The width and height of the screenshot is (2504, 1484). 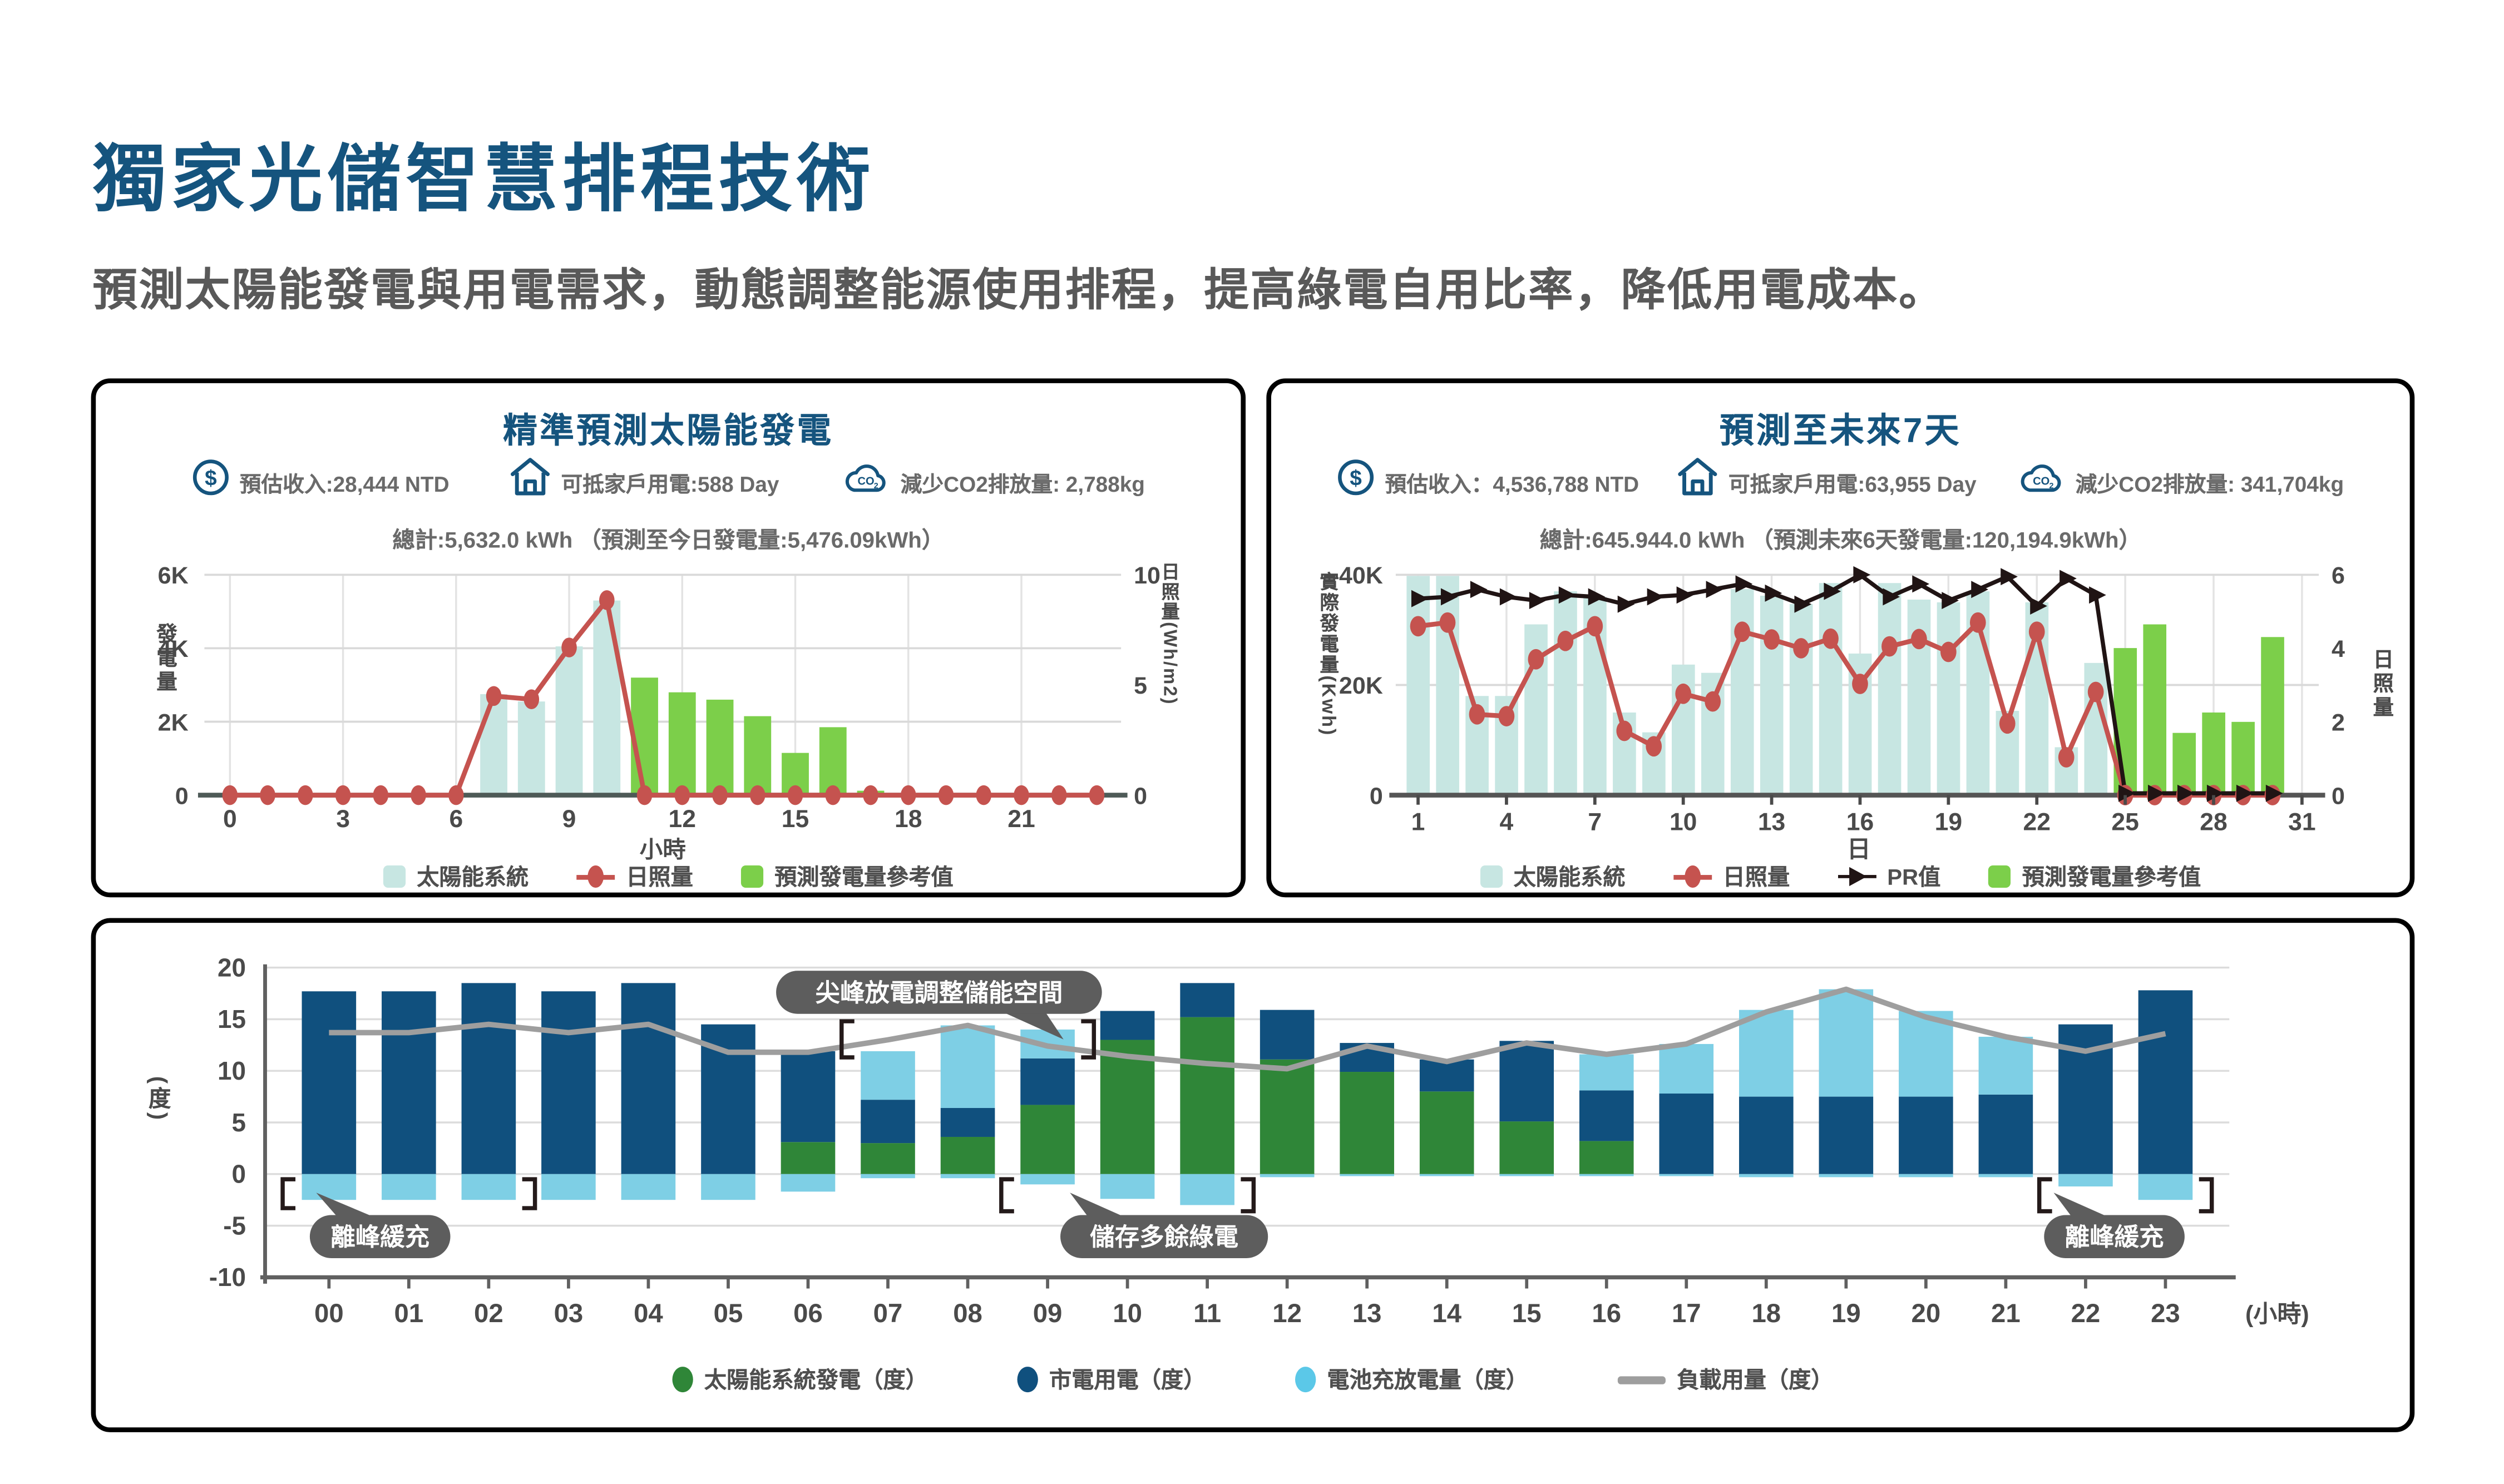 What do you see at coordinates (344, 484) in the screenshot?
I see `stat-text: 預估收入:28,444 NTD` at bounding box center [344, 484].